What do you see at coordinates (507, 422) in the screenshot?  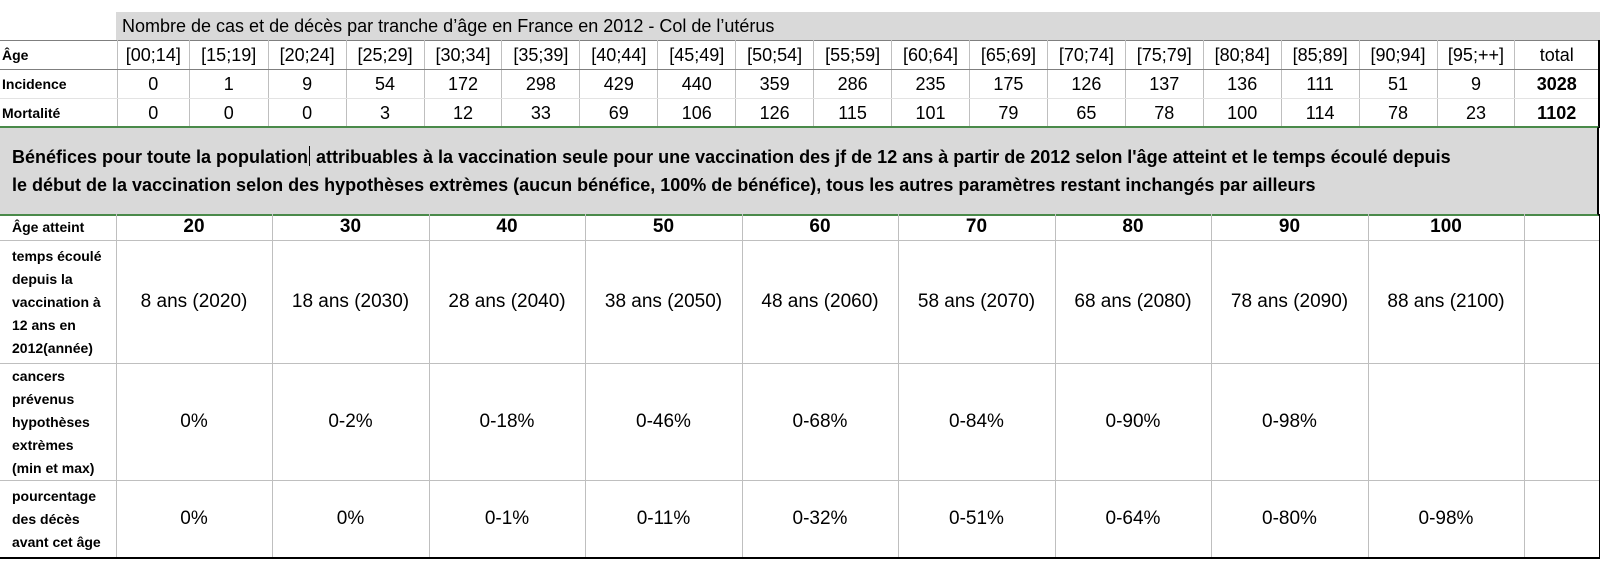 I see `cancers-prevented-cell: 0-18%` at bounding box center [507, 422].